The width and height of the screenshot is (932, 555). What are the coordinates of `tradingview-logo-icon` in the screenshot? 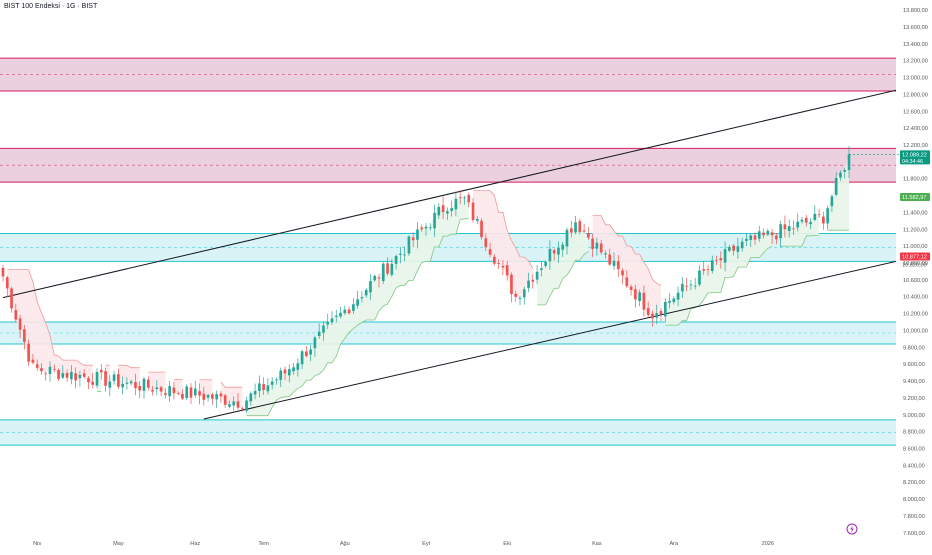 It's located at (852, 528).